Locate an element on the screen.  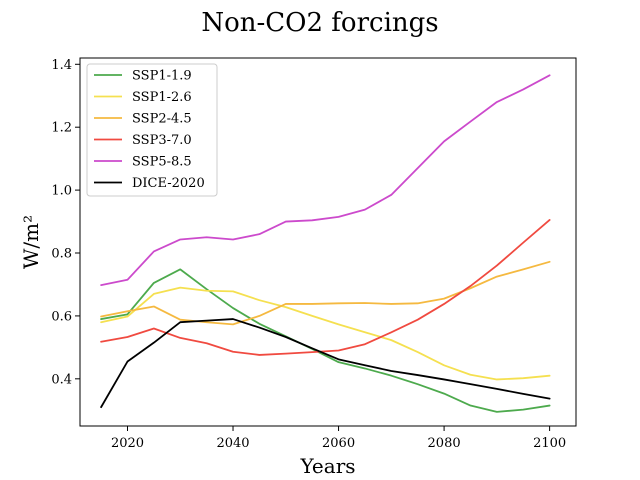
legend-label-ssp1-2-6: SSP1-2.6 is located at coordinates (162, 97).